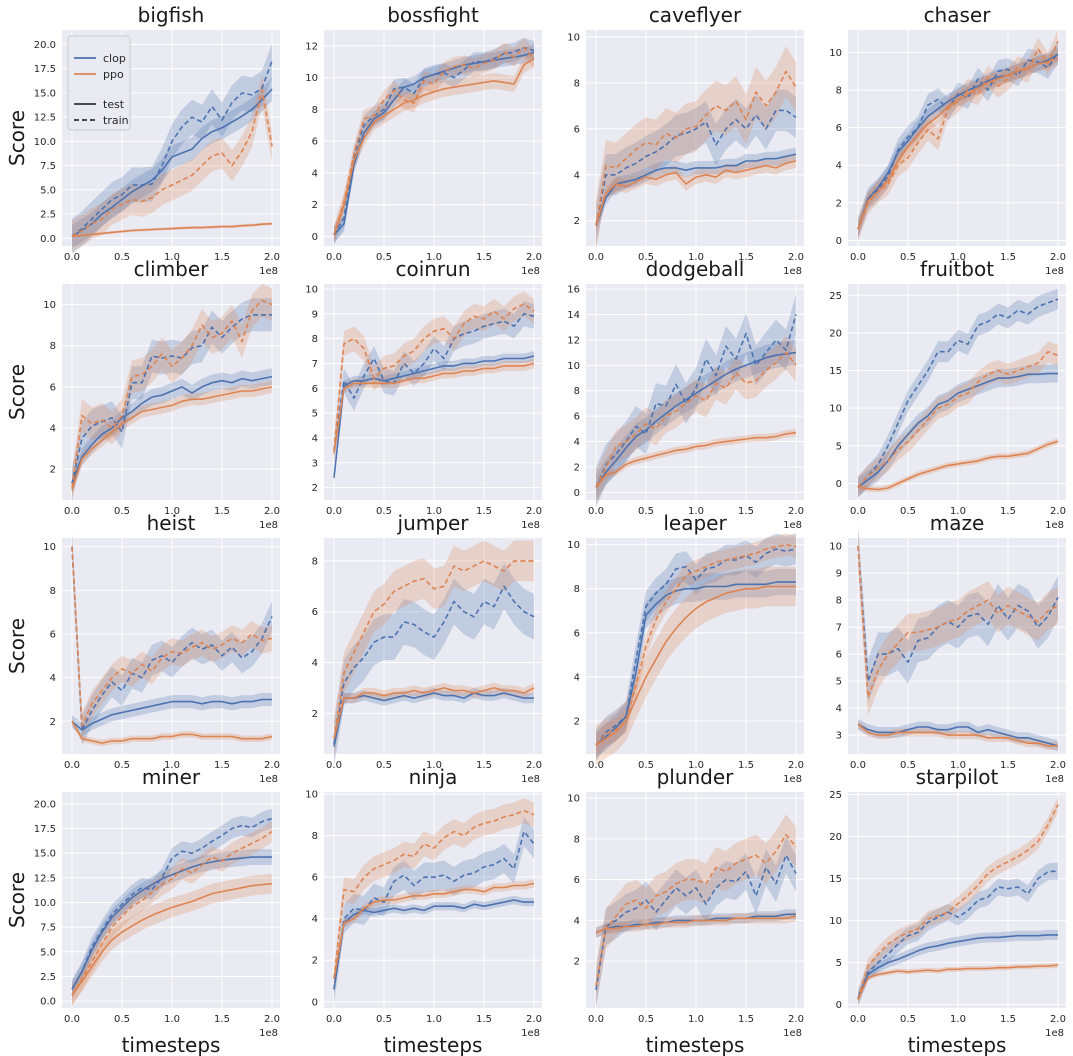 The height and width of the screenshot is (1056, 1073). I want to click on y-tick-label: 17.5, so click(45, 69).